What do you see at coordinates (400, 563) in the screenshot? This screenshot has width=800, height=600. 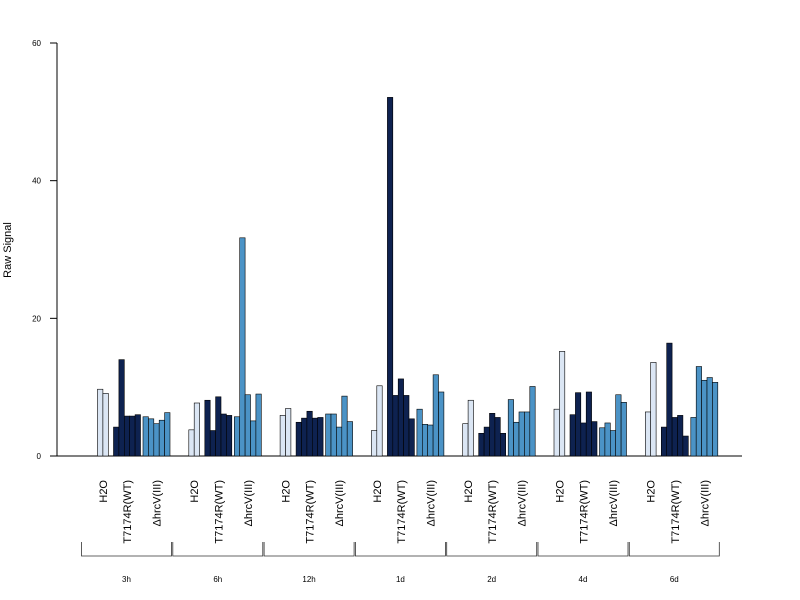 I see `time-brackets: 3h 6h 12h 1d 2d 4d 6d` at bounding box center [400, 563].